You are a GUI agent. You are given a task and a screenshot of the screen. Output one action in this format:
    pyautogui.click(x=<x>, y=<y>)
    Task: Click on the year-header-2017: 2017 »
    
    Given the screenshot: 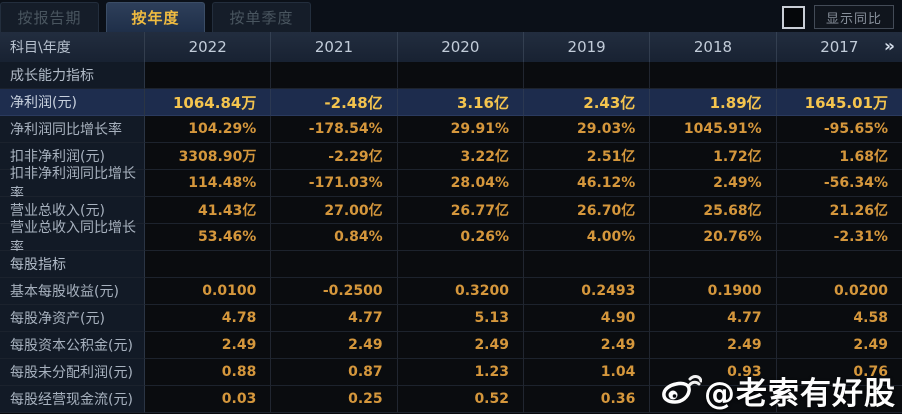 What is the action you would take?
    pyautogui.click(x=839, y=47)
    